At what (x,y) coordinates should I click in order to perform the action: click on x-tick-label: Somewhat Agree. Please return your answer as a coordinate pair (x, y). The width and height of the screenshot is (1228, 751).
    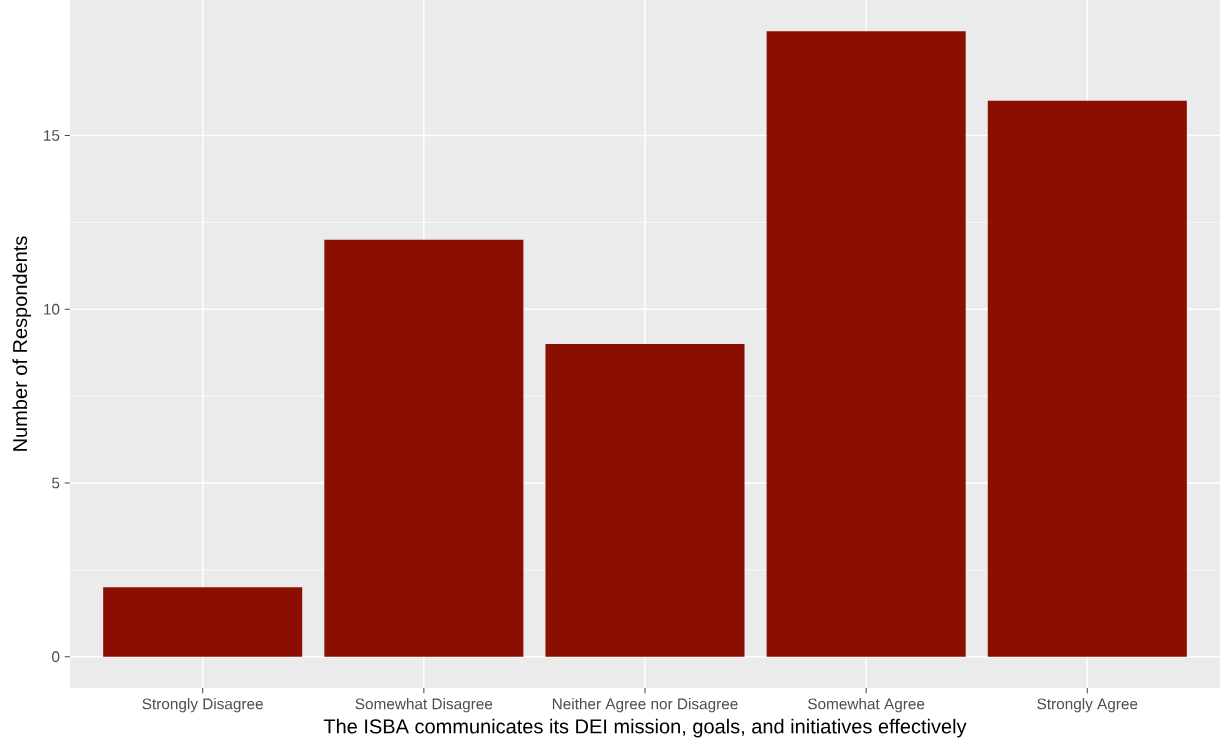
    Looking at the image, I should click on (866, 705).